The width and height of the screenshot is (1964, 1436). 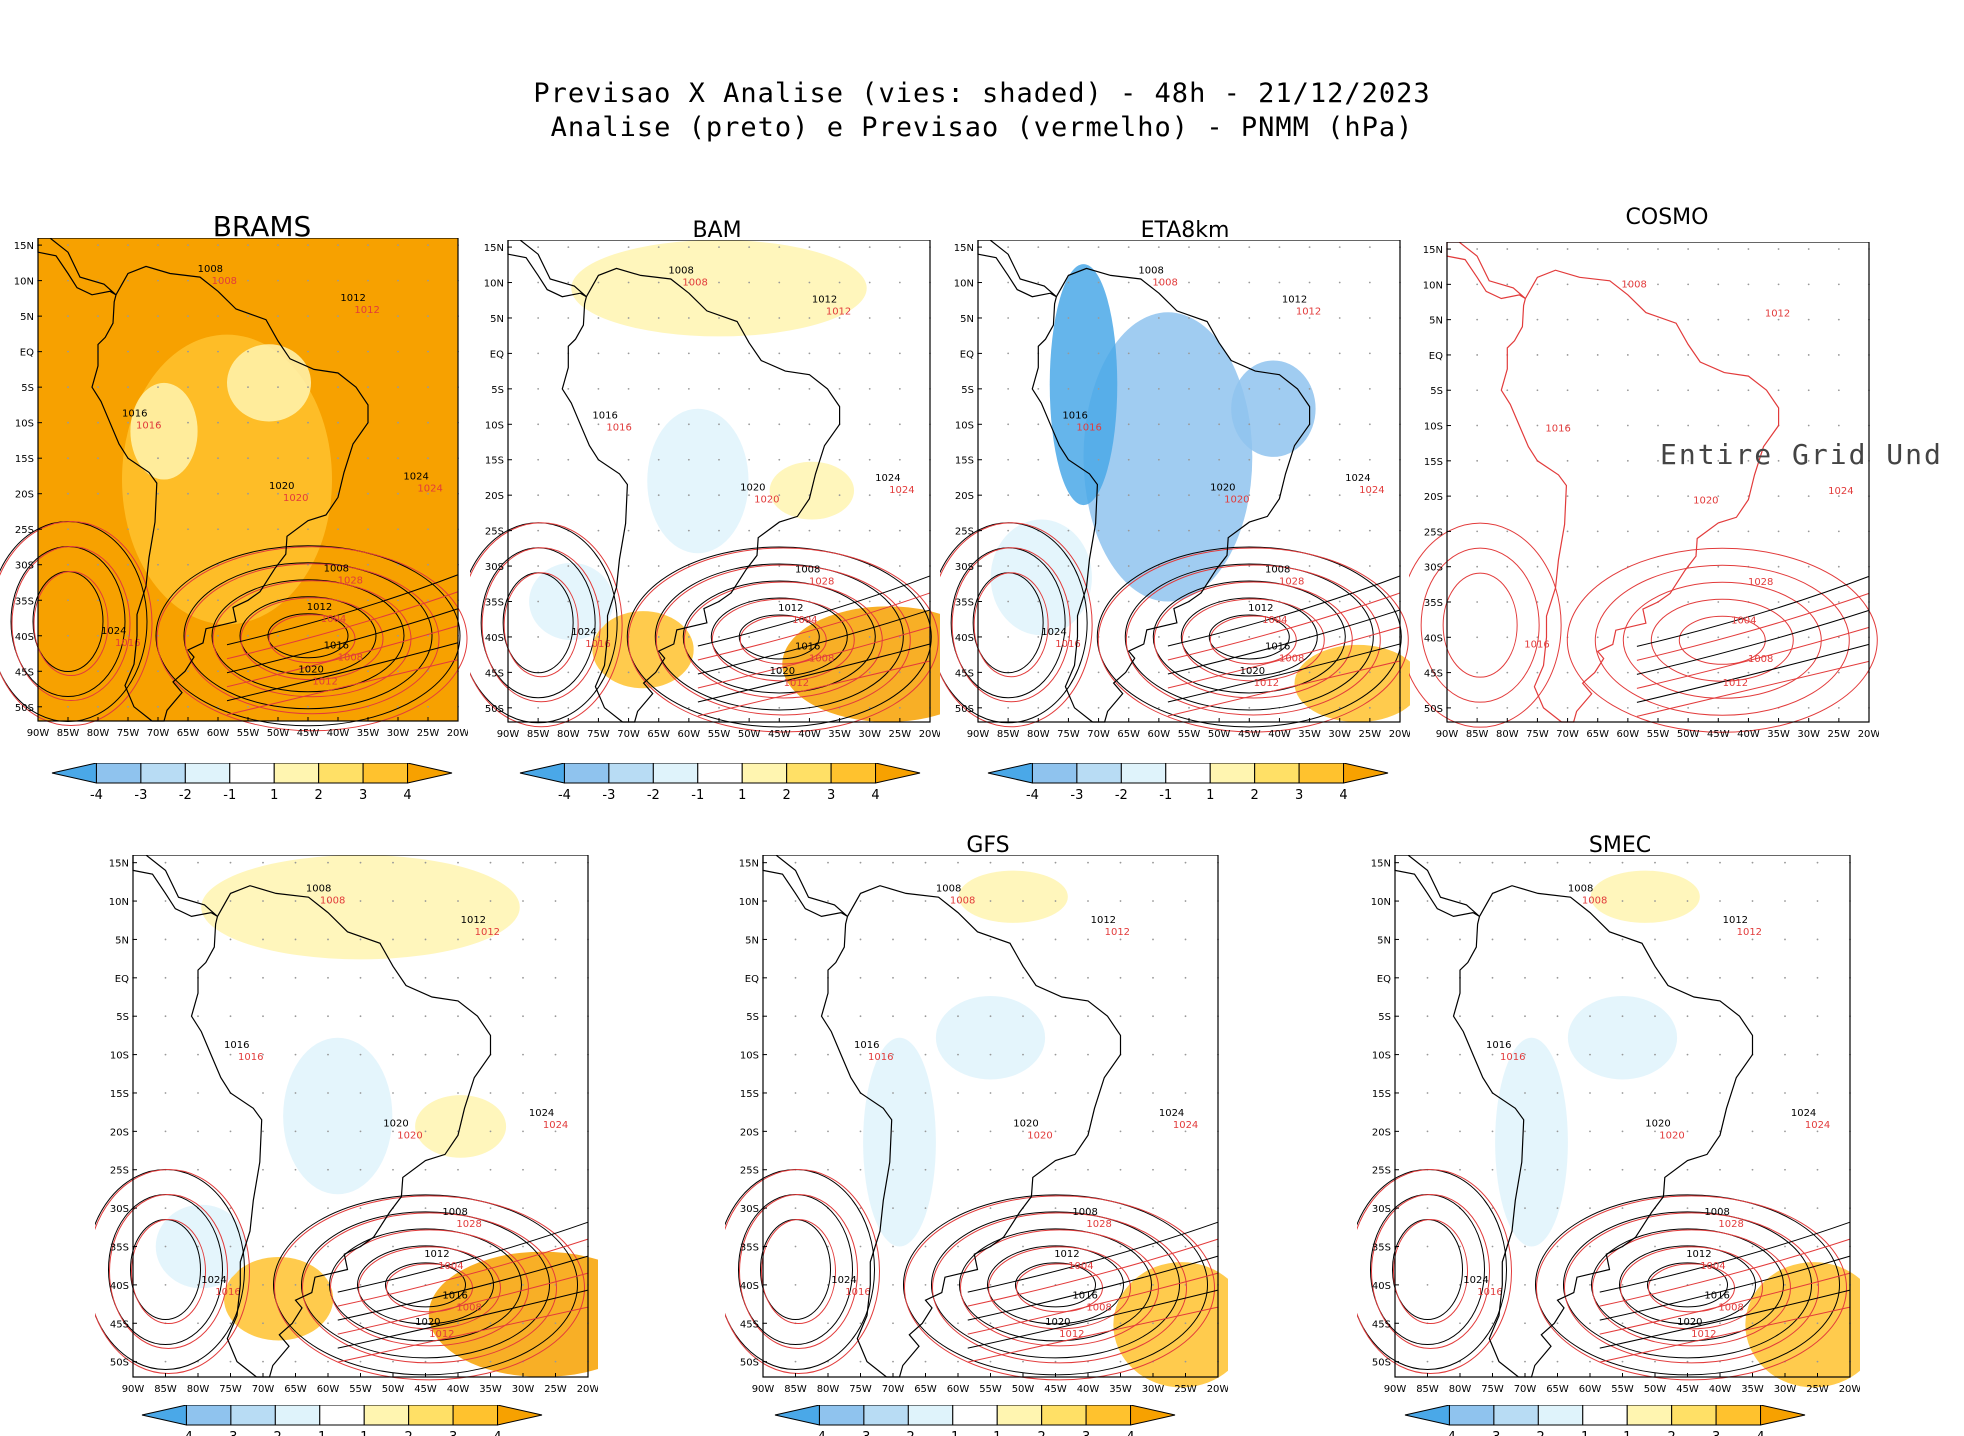 What do you see at coordinates (1658, 734) in the screenshot?
I see `lon-tick-label: 55W` at bounding box center [1658, 734].